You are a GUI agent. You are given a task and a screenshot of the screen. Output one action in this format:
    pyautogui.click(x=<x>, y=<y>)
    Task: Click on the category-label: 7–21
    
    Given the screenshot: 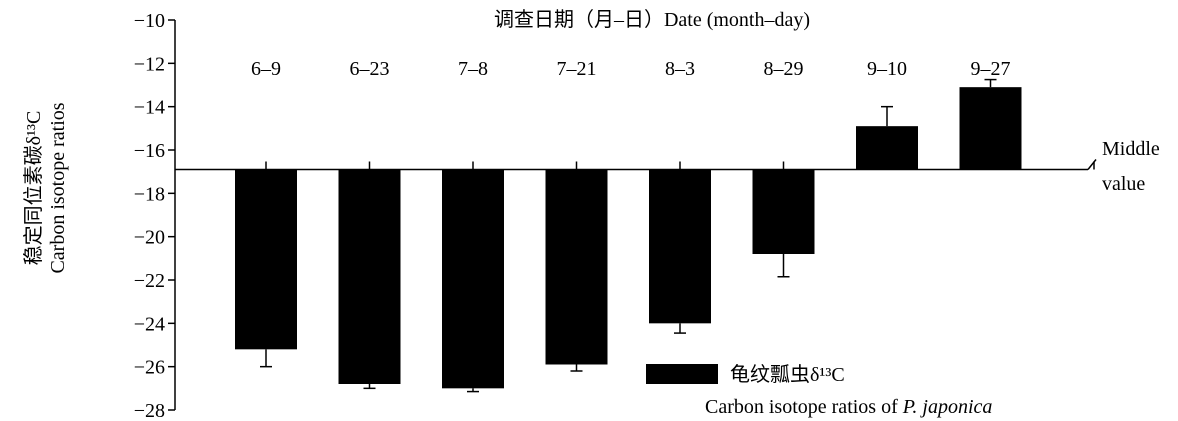 What is the action you would take?
    pyautogui.click(x=577, y=69)
    